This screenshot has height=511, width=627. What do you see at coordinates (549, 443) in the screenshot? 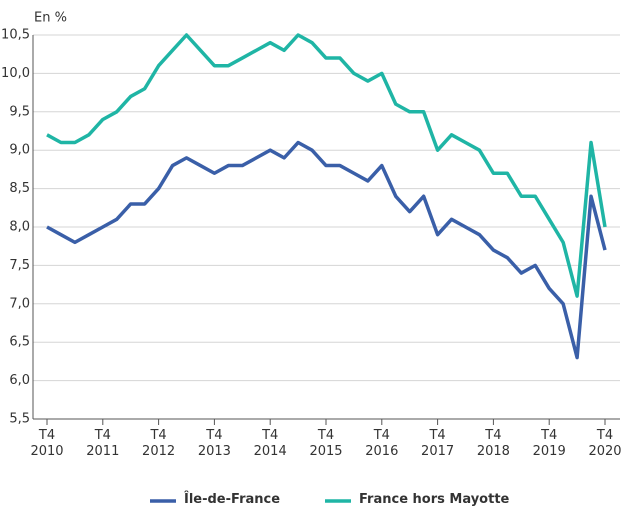
I see `x-tick-label: T4 2019` at bounding box center [549, 443].